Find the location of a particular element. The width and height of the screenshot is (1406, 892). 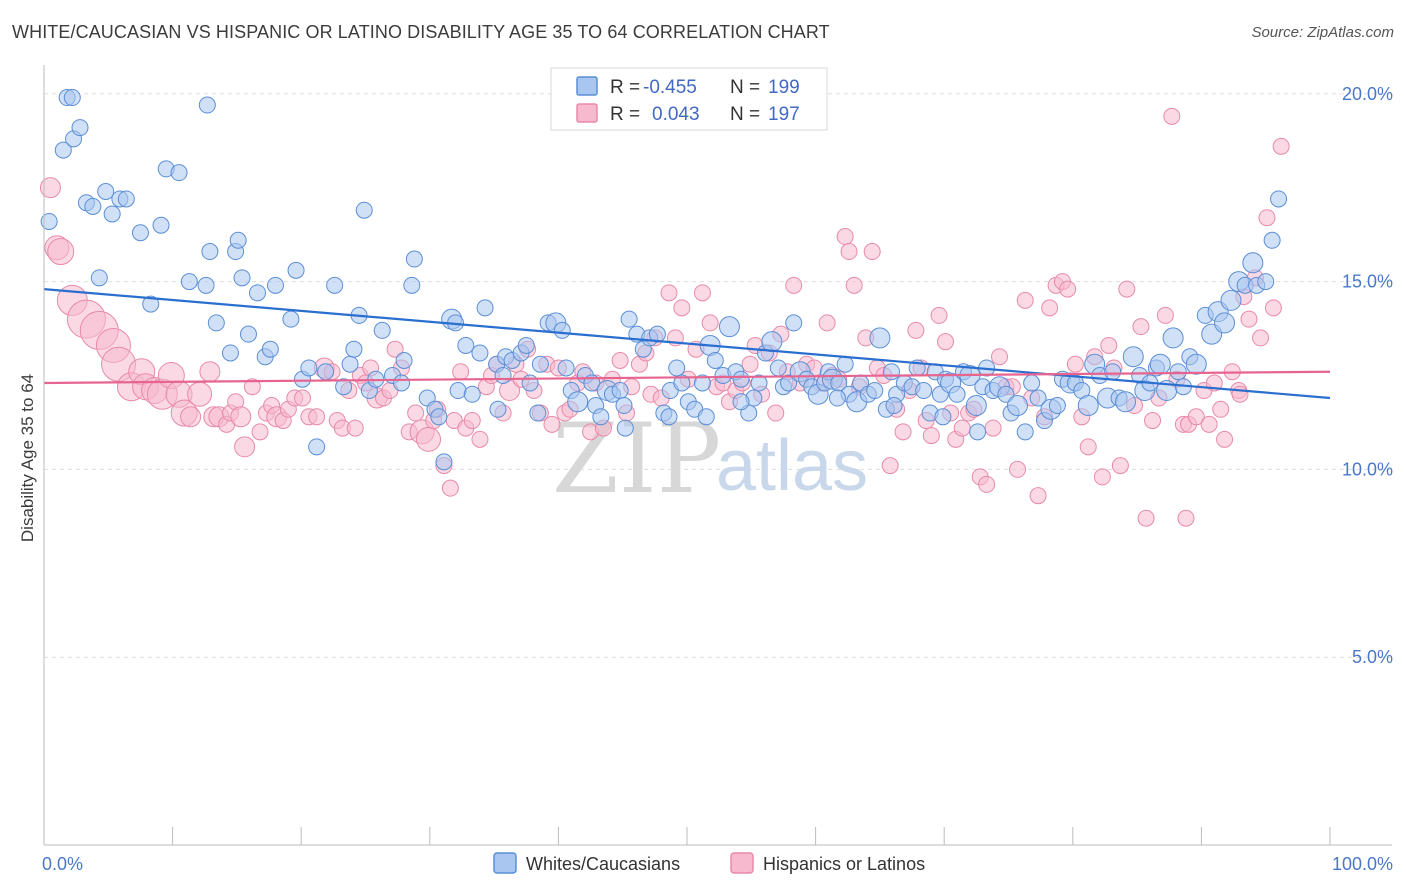

watermark-zip: ZIP is located at coordinates (636, 459).